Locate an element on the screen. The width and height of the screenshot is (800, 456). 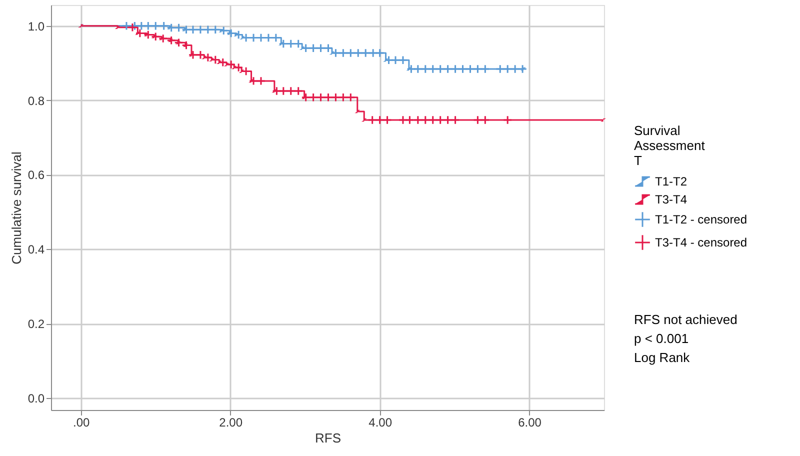
legend-label: T3-T4 is located at coordinates (671, 199).